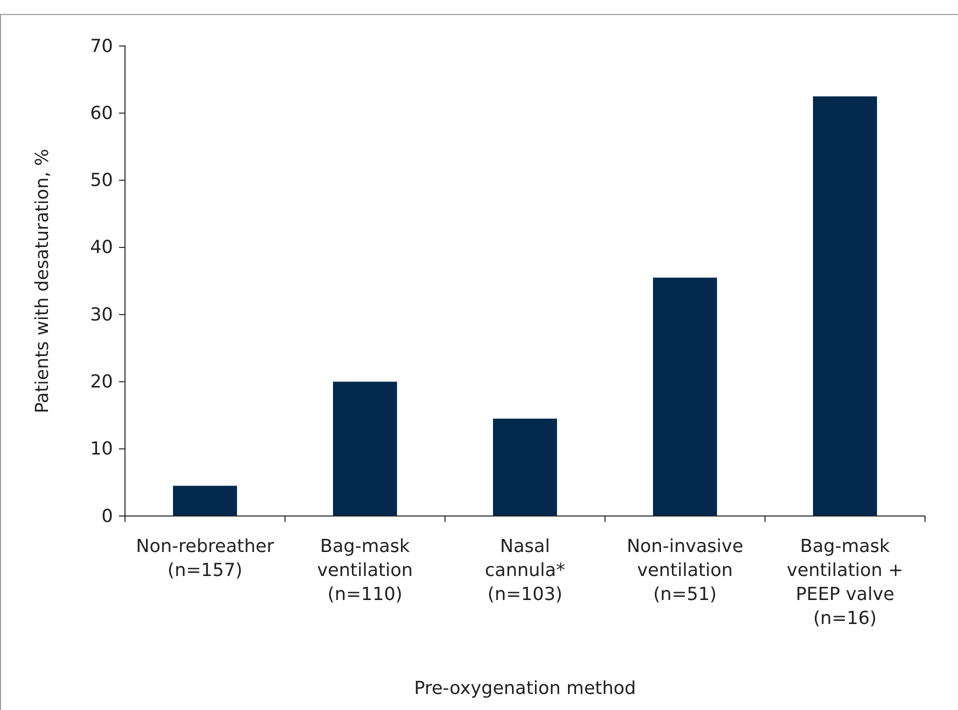 The width and height of the screenshot is (958, 710). What do you see at coordinates (685, 570) in the screenshot?
I see `x-tick-label: Non-invasive ventilation (n=51)` at bounding box center [685, 570].